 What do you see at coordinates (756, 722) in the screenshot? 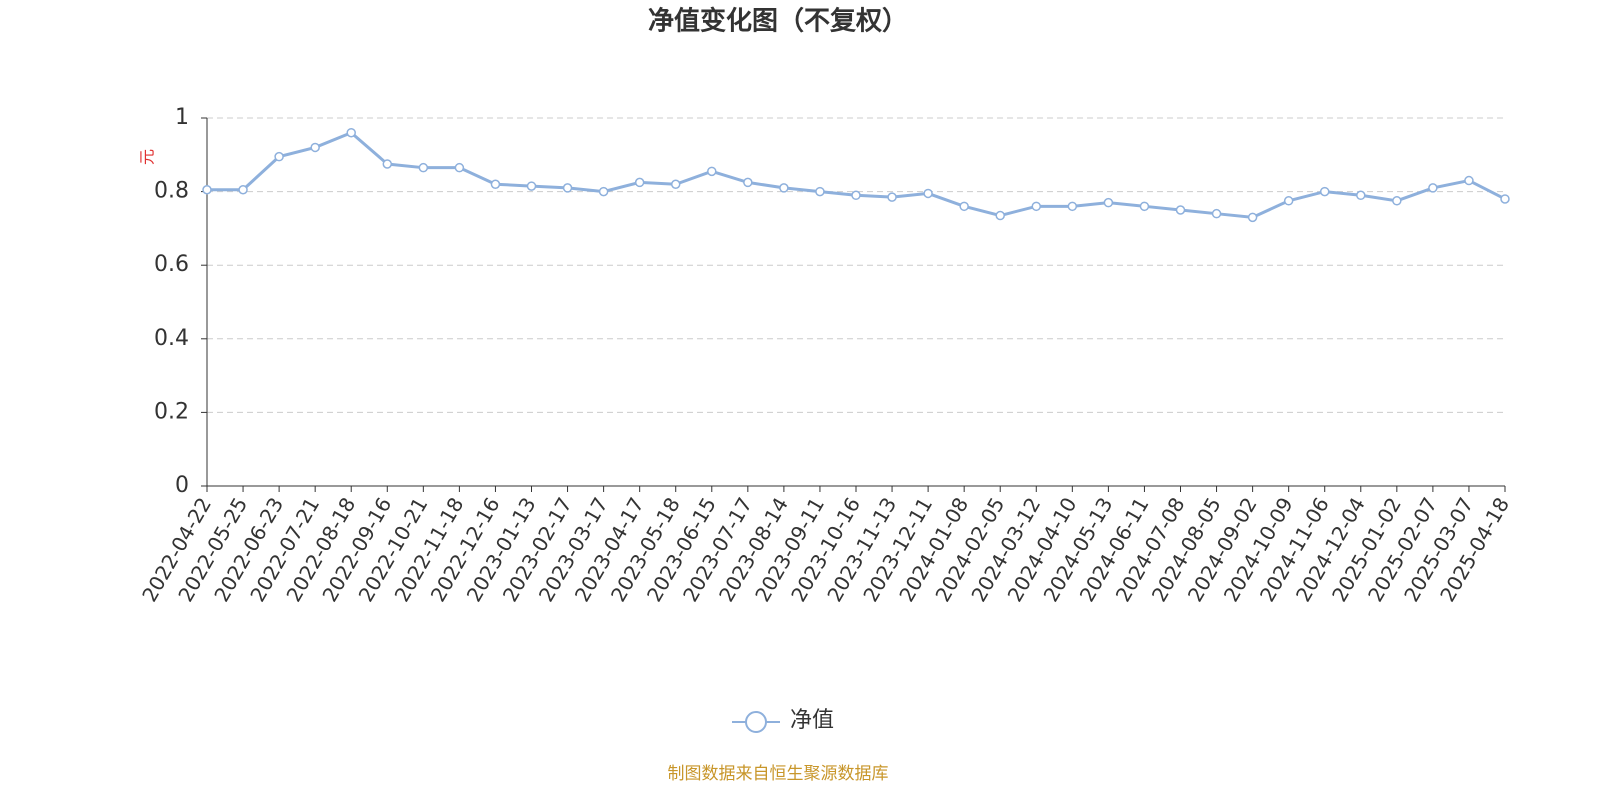
I see `legend-marker` at bounding box center [756, 722].